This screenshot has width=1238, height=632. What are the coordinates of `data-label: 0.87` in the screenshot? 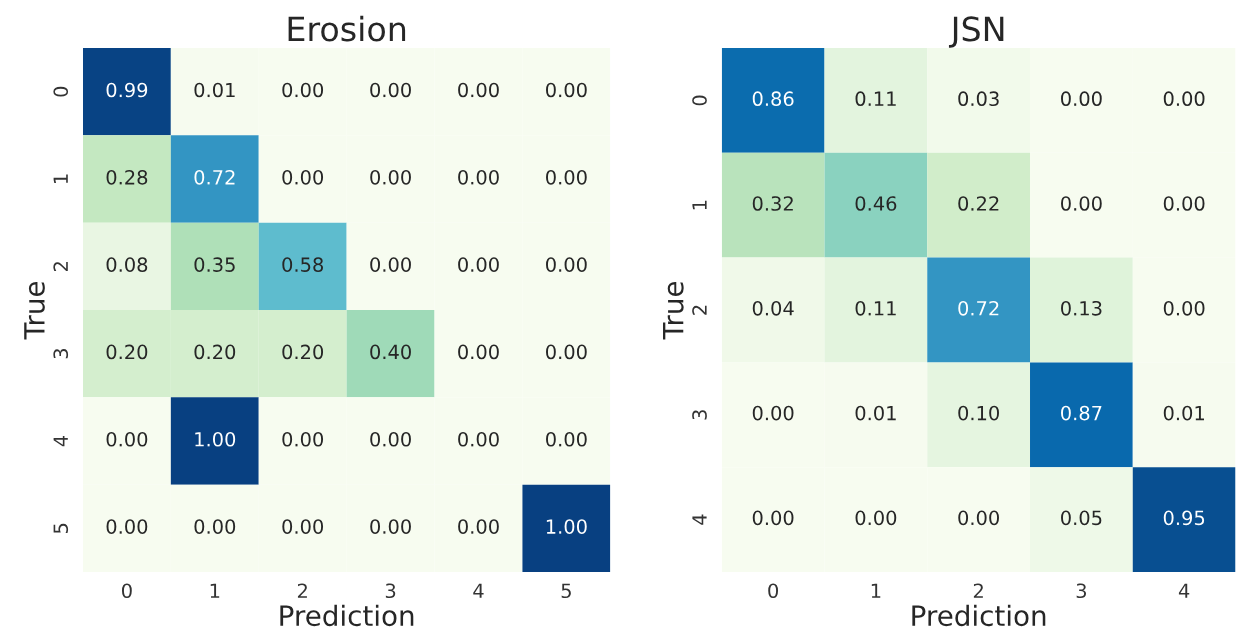 It's located at (1081, 413).